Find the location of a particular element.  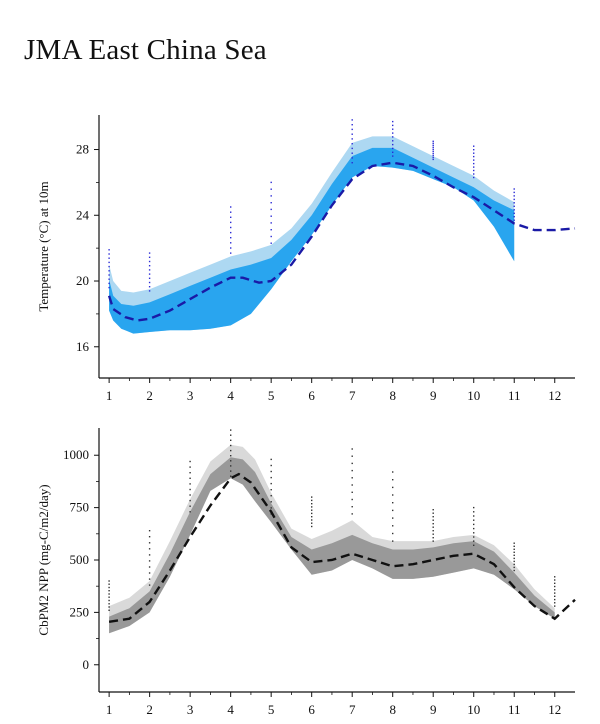

x-tick-label: 2 is located at coordinates (149, 395).